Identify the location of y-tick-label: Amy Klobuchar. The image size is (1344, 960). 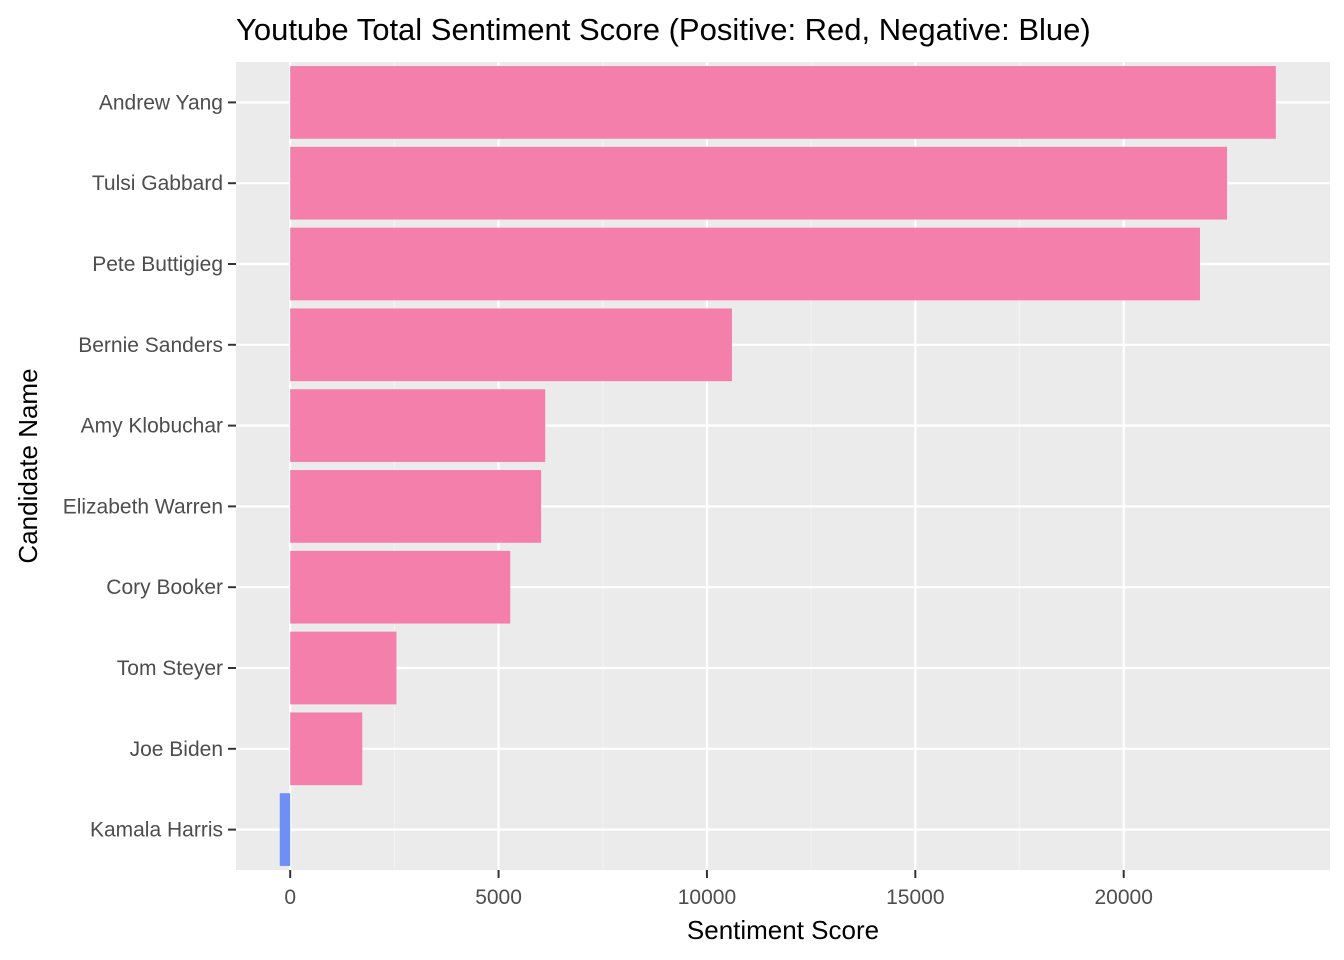
(152, 426).